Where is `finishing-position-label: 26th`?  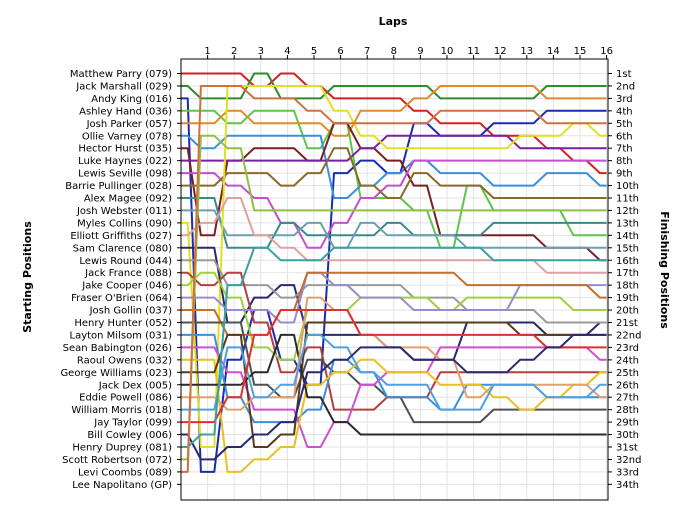 finishing-position-label: 26th is located at coordinates (627, 385).